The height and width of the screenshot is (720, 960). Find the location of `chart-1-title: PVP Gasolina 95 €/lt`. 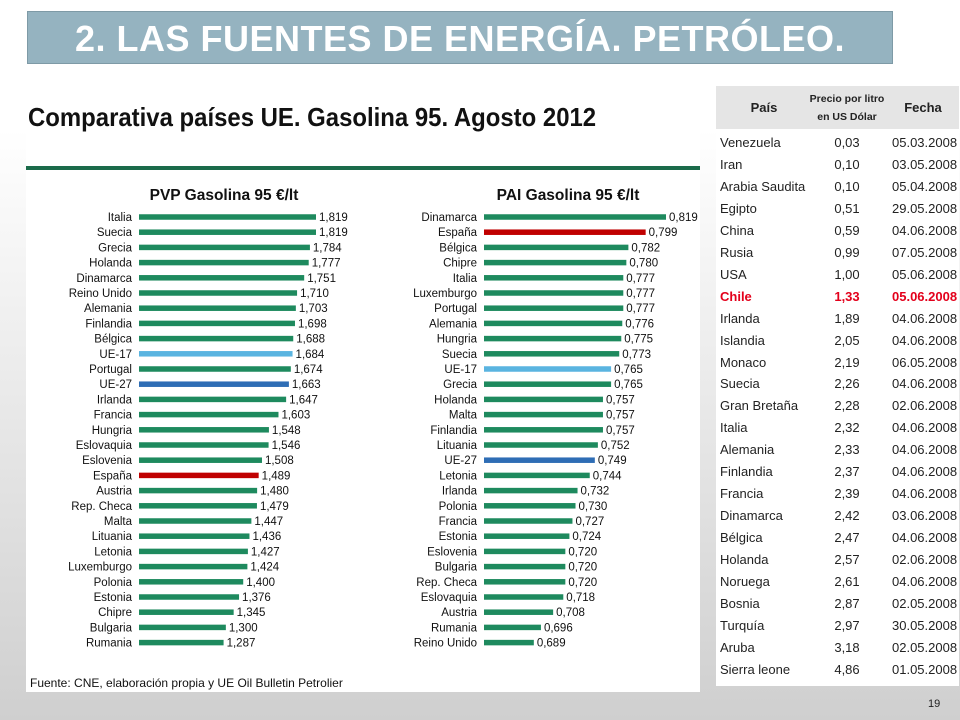

chart-1-title: PVP Gasolina 95 €/lt is located at coordinates (224, 195).